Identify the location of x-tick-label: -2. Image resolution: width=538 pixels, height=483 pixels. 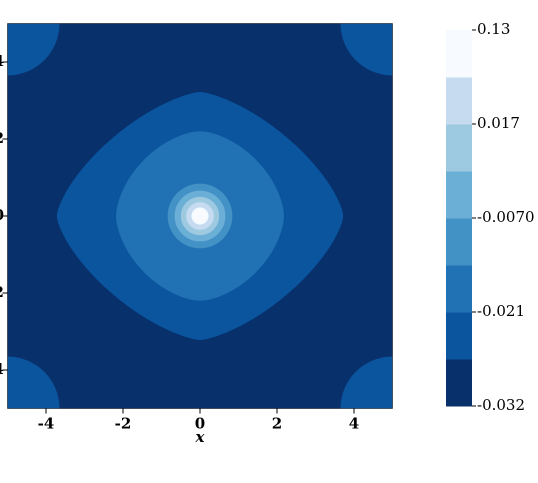
(123, 424).